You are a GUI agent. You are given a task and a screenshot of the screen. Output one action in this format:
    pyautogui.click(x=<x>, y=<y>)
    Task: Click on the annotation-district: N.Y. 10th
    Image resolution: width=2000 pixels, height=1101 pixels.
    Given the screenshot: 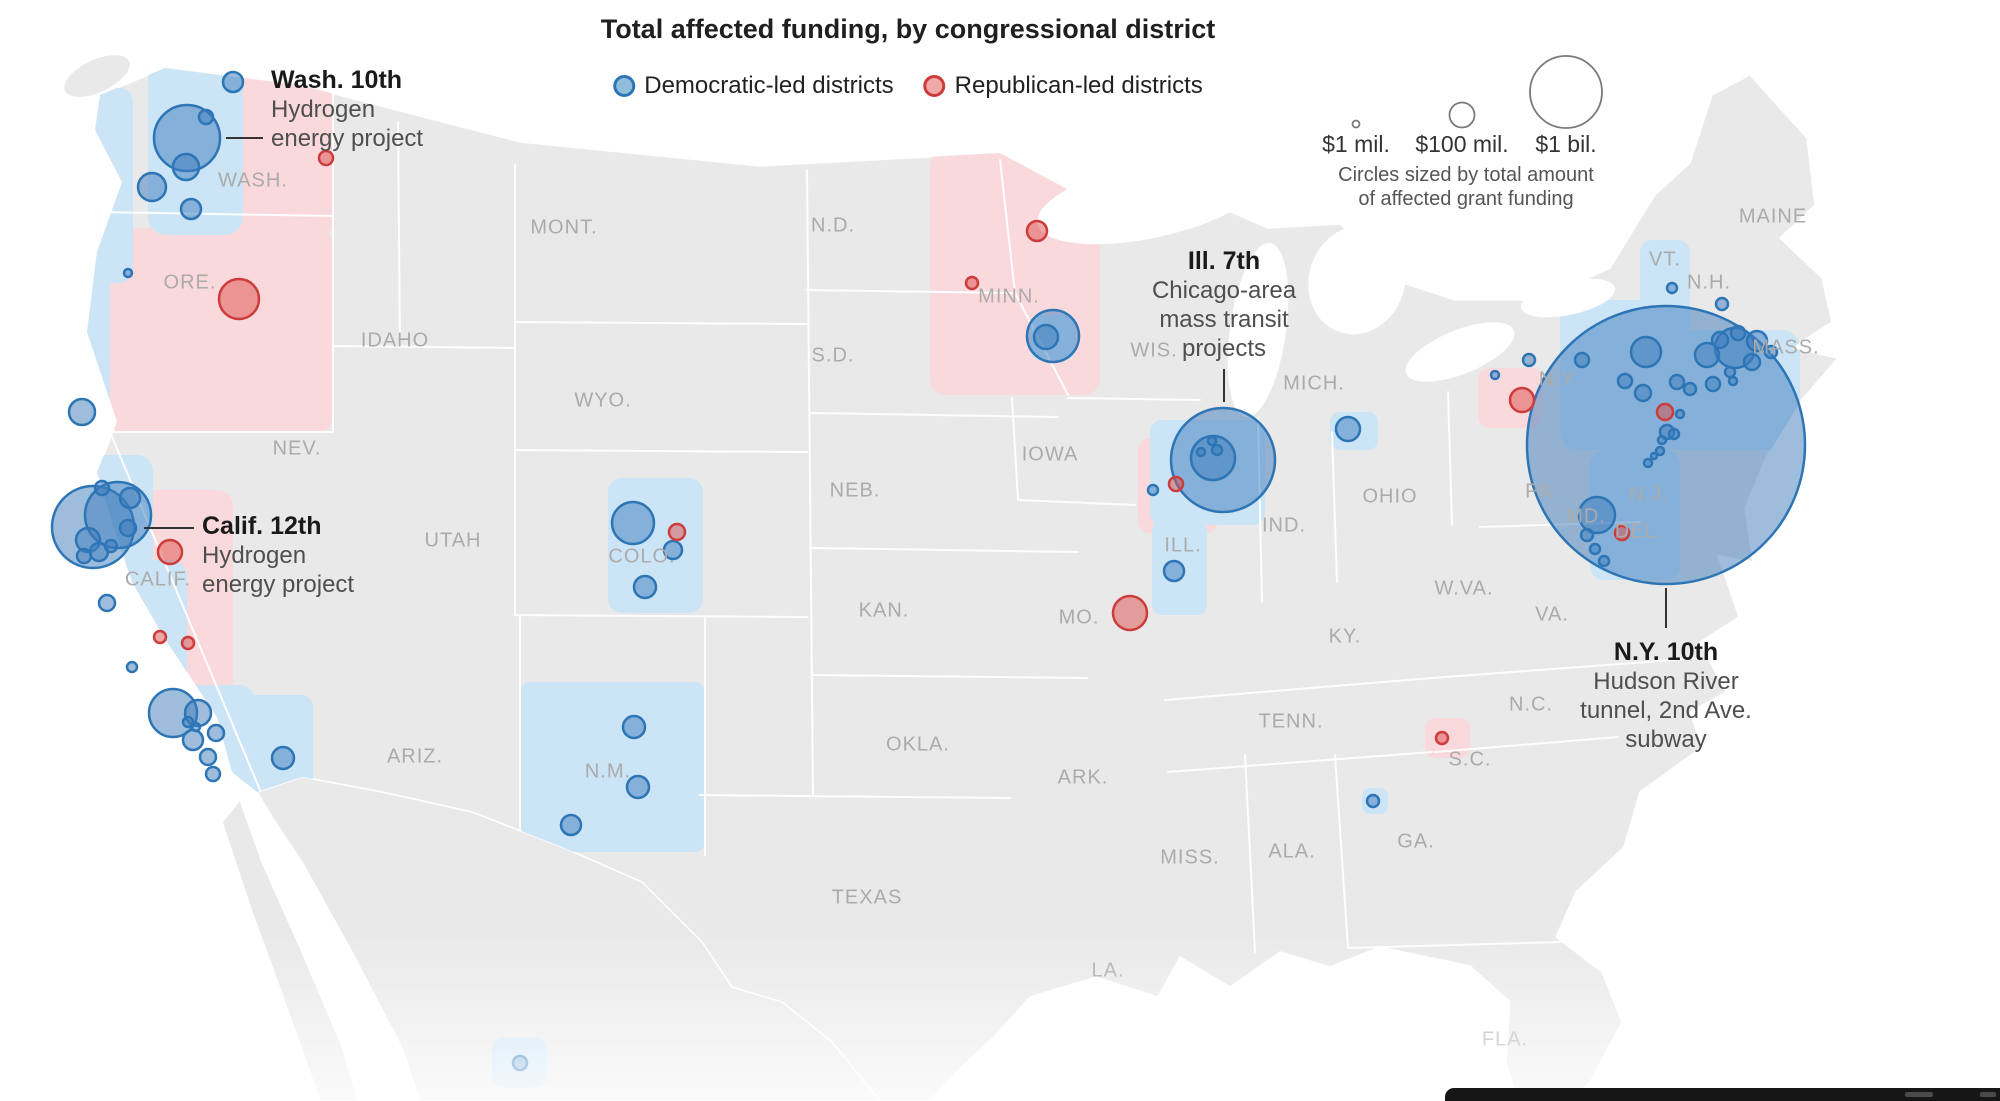 What is the action you would take?
    pyautogui.click(x=1666, y=652)
    